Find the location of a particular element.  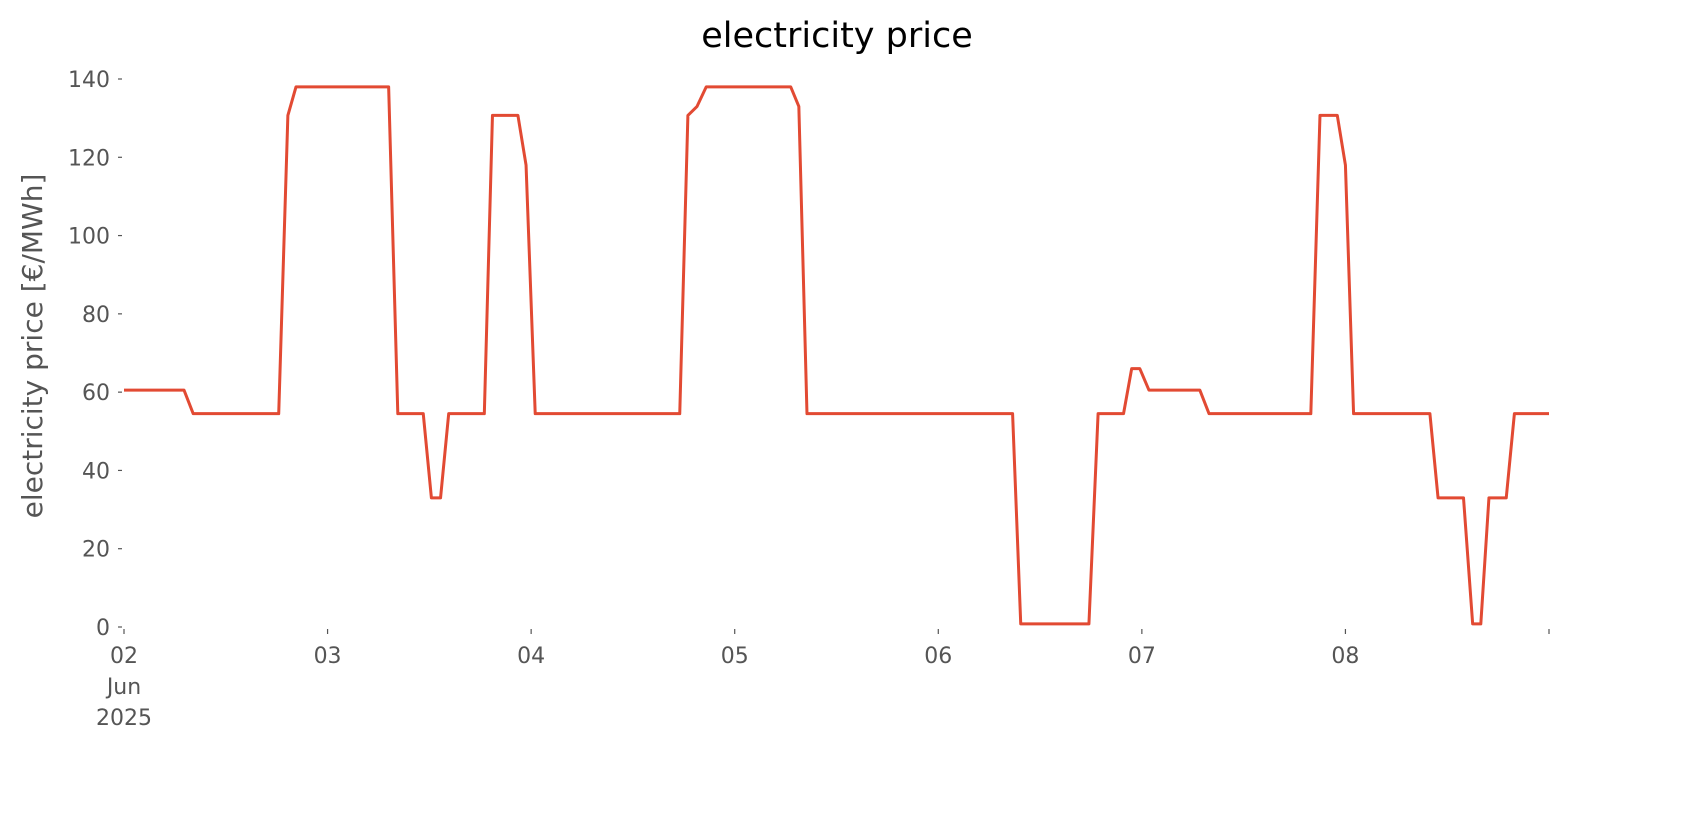

x-tick-label: 03 is located at coordinates (328, 656).